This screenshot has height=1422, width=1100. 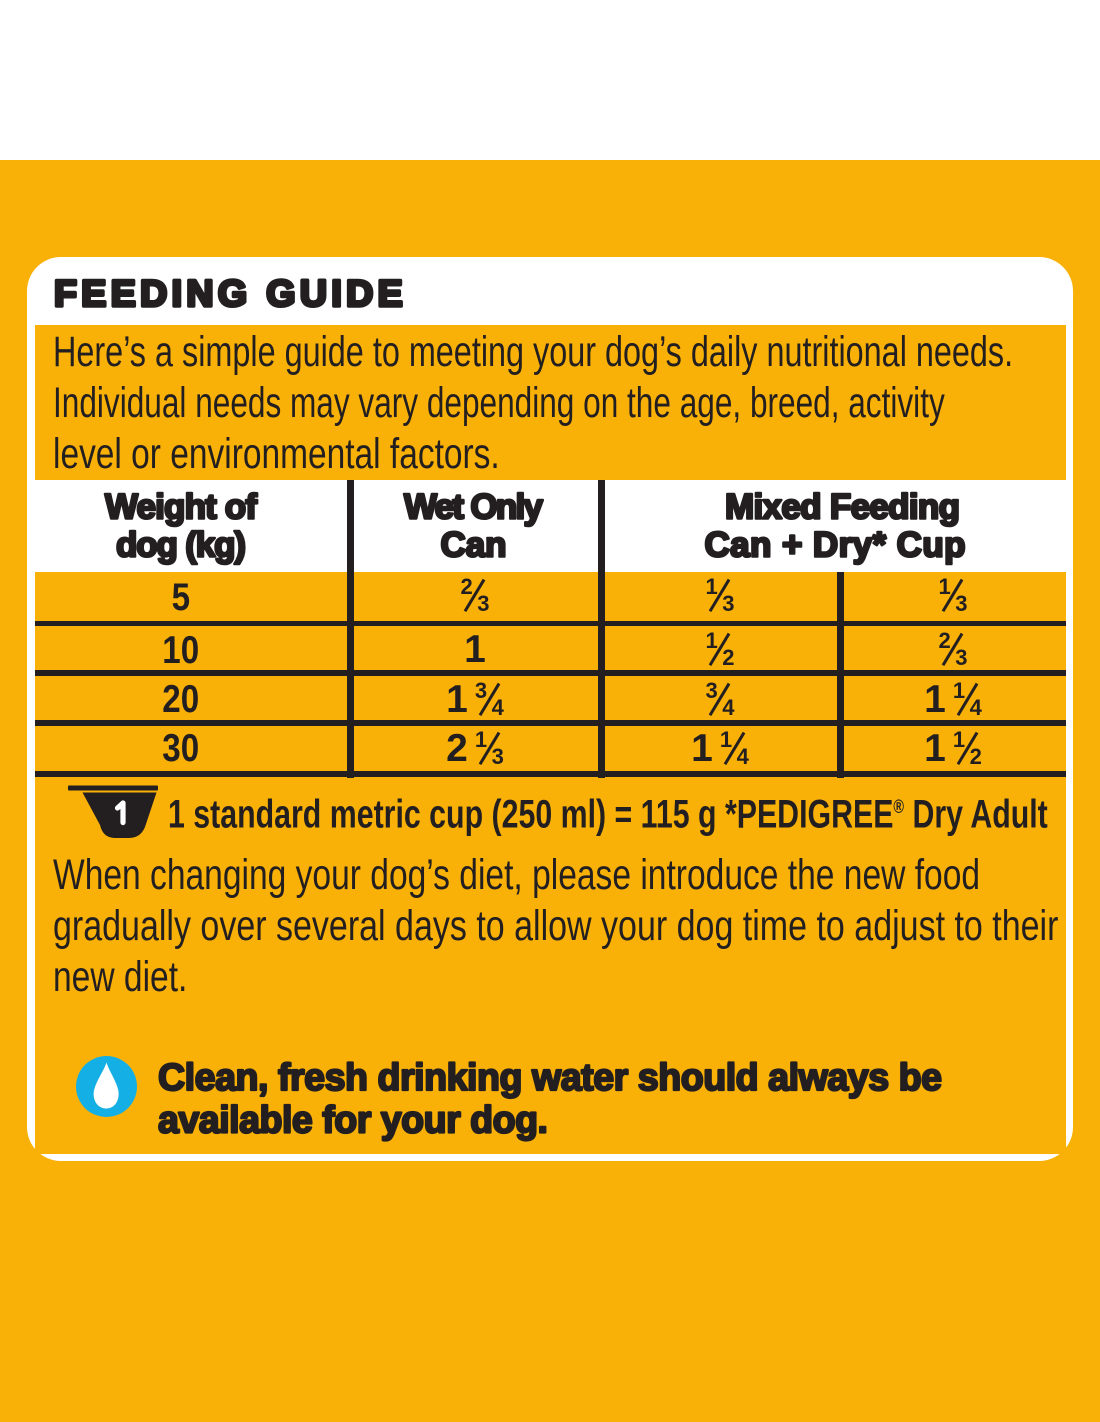 I want to click on svg-text: FEEDING GUIDE, so click(x=230, y=293).